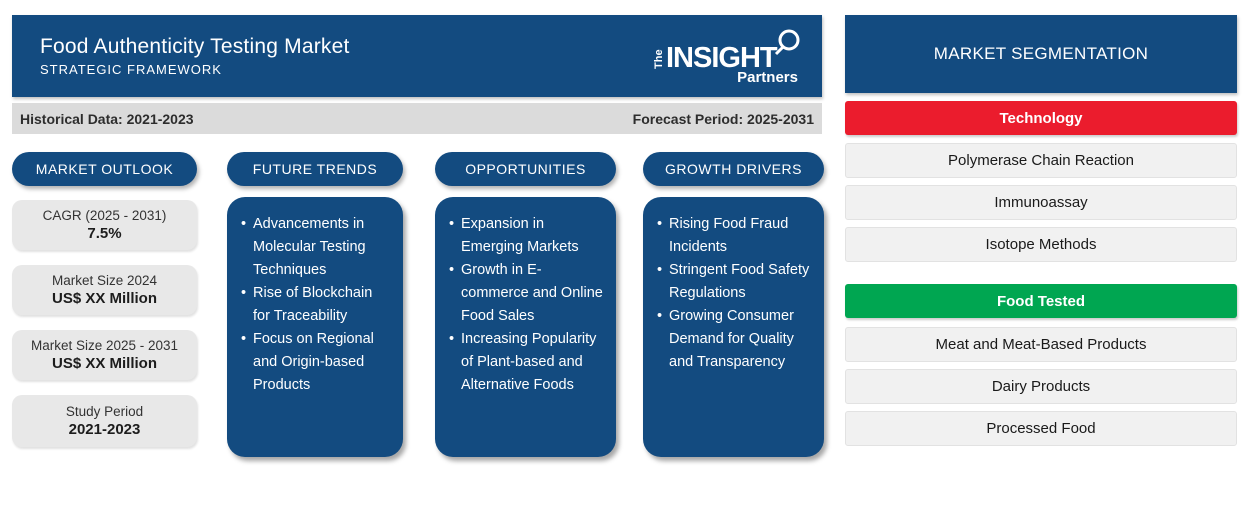  What do you see at coordinates (1041, 54) in the screenshot?
I see `market-segmentation-header: MARKET SEGMENTATION` at bounding box center [1041, 54].